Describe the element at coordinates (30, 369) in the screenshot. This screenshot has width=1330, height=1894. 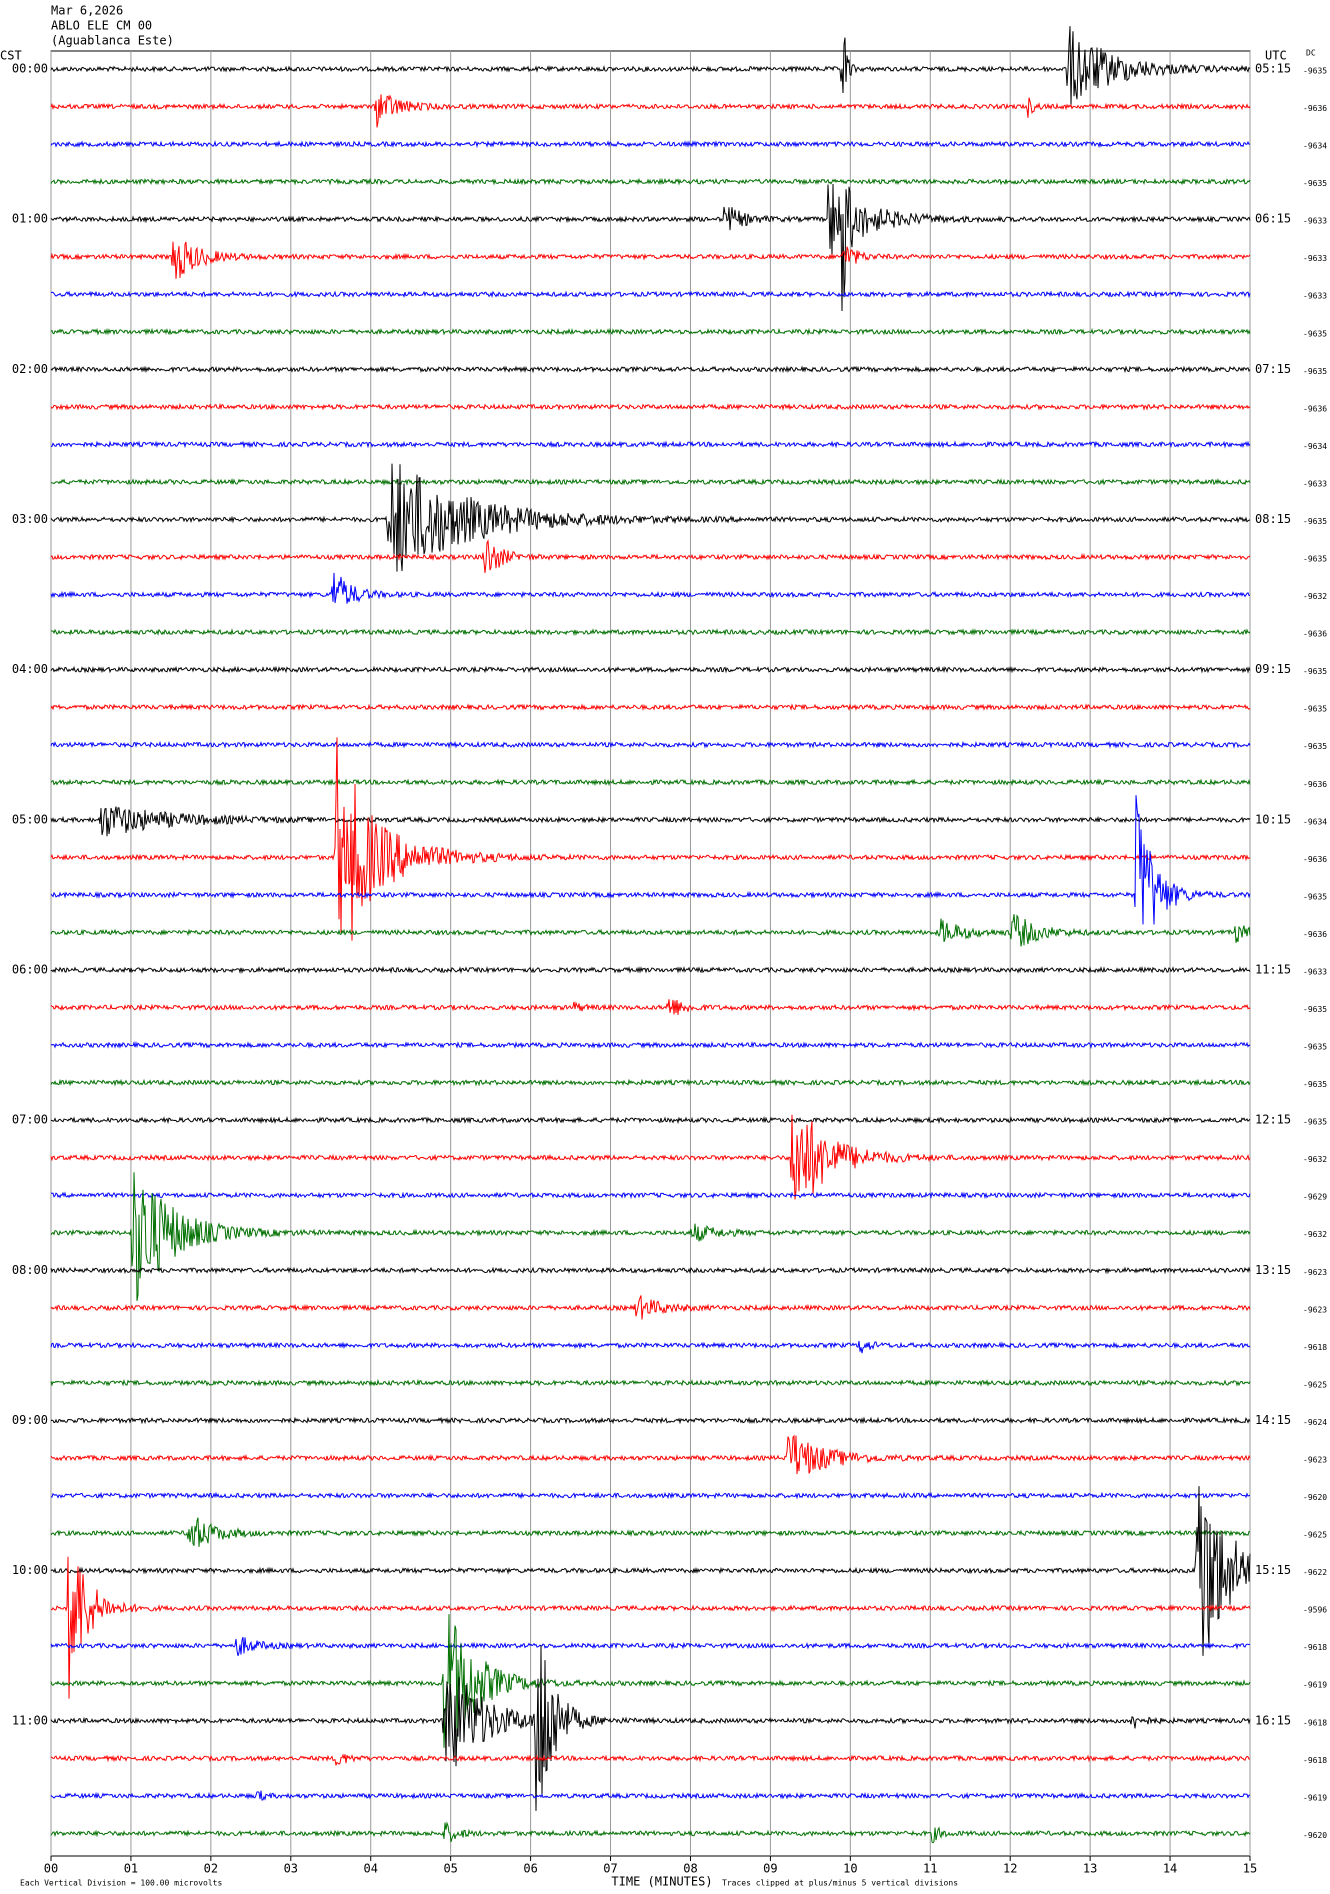
I see `cst-label: 02:00` at that location.